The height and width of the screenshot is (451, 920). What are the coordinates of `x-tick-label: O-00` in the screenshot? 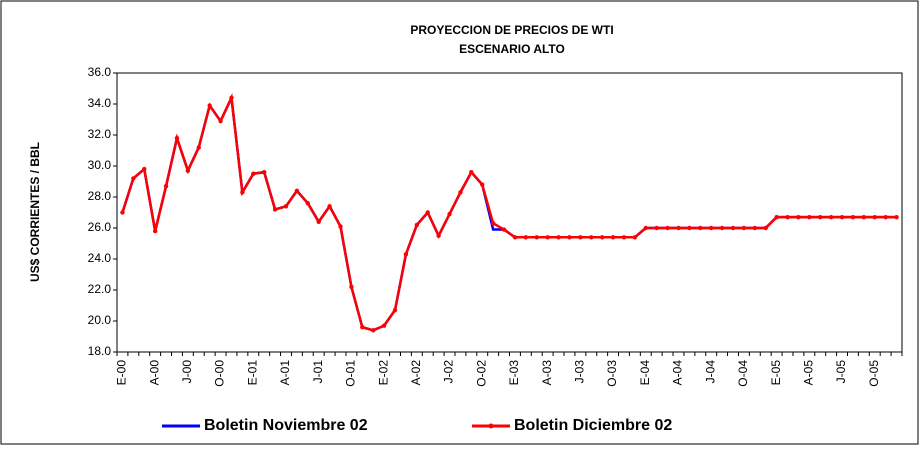 It's located at (220, 373).